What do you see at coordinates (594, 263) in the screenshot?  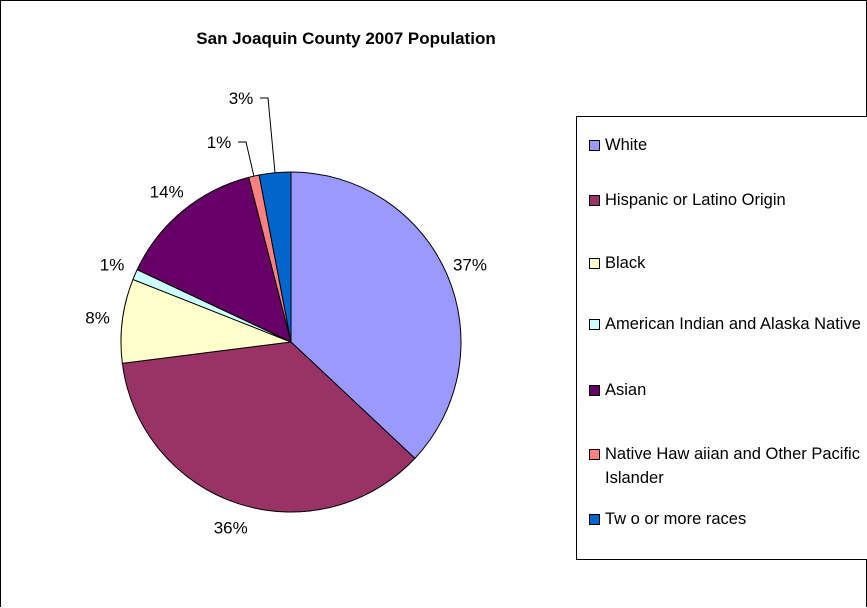 I see `legend-swatch-black` at bounding box center [594, 263].